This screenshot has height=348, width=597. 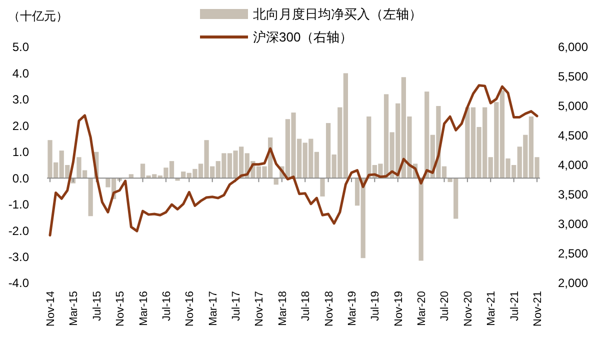 I want to click on y-tick-label: 5.0, so click(x=21, y=47).